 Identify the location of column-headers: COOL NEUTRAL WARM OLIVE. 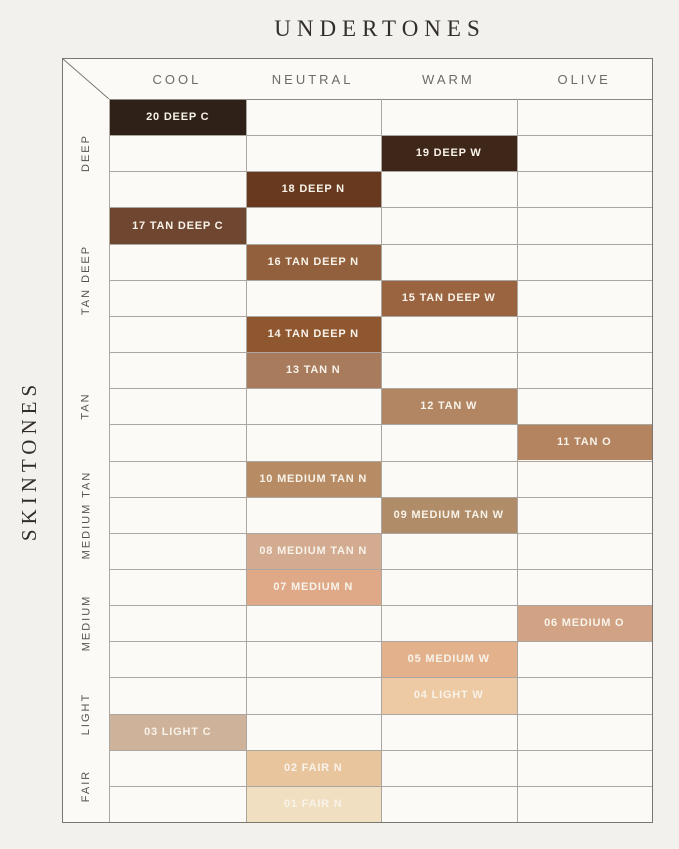
(380, 79).